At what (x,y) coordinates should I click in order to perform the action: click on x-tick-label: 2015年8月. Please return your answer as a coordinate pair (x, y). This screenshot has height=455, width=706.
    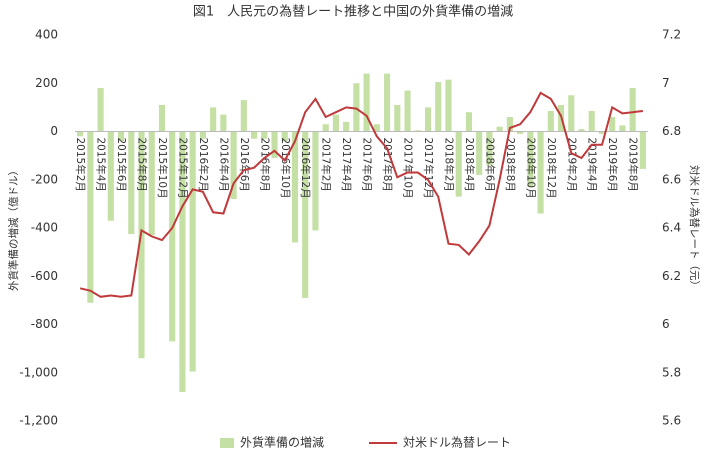
    Looking at the image, I should click on (142, 165).